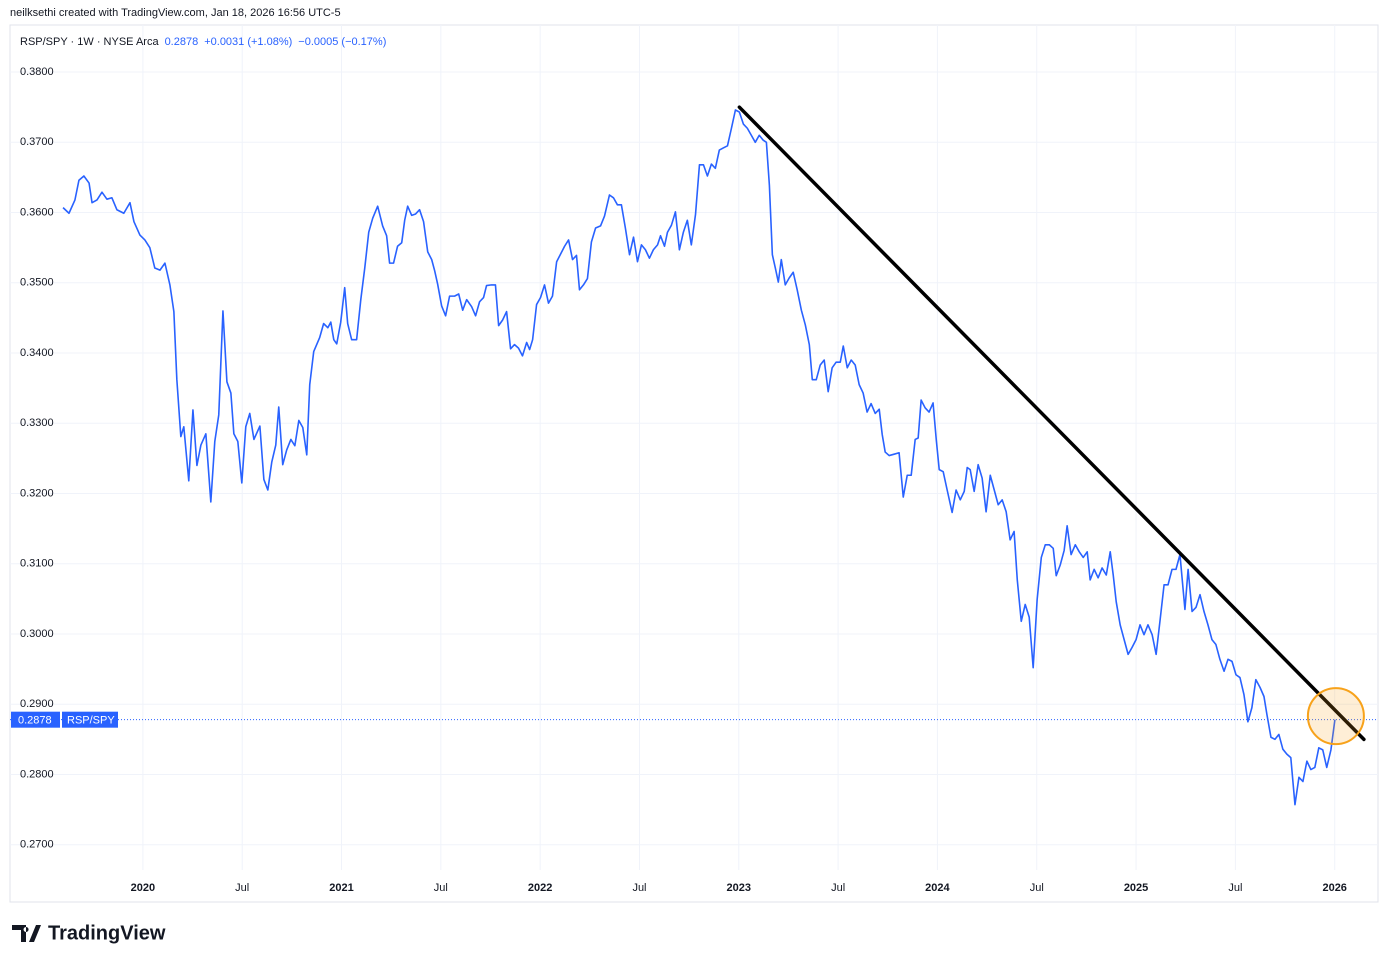  I want to click on y-tick-label: 0.3600, so click(37, 212).